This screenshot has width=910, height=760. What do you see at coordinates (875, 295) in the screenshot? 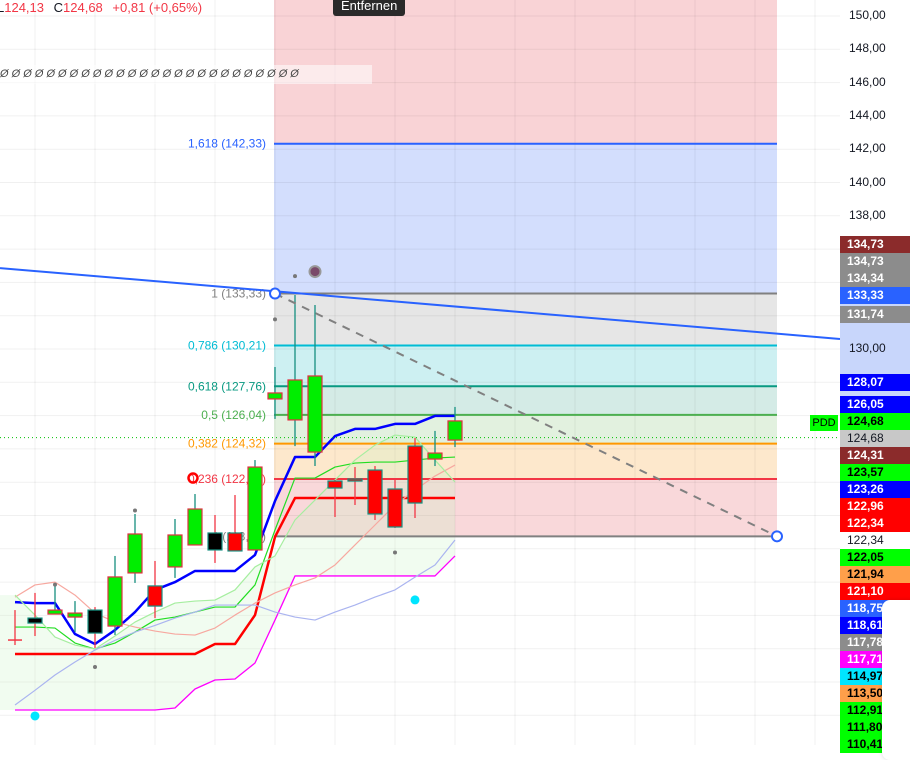
I see `price-tag: 133,33` at bounding box center [875, 295].